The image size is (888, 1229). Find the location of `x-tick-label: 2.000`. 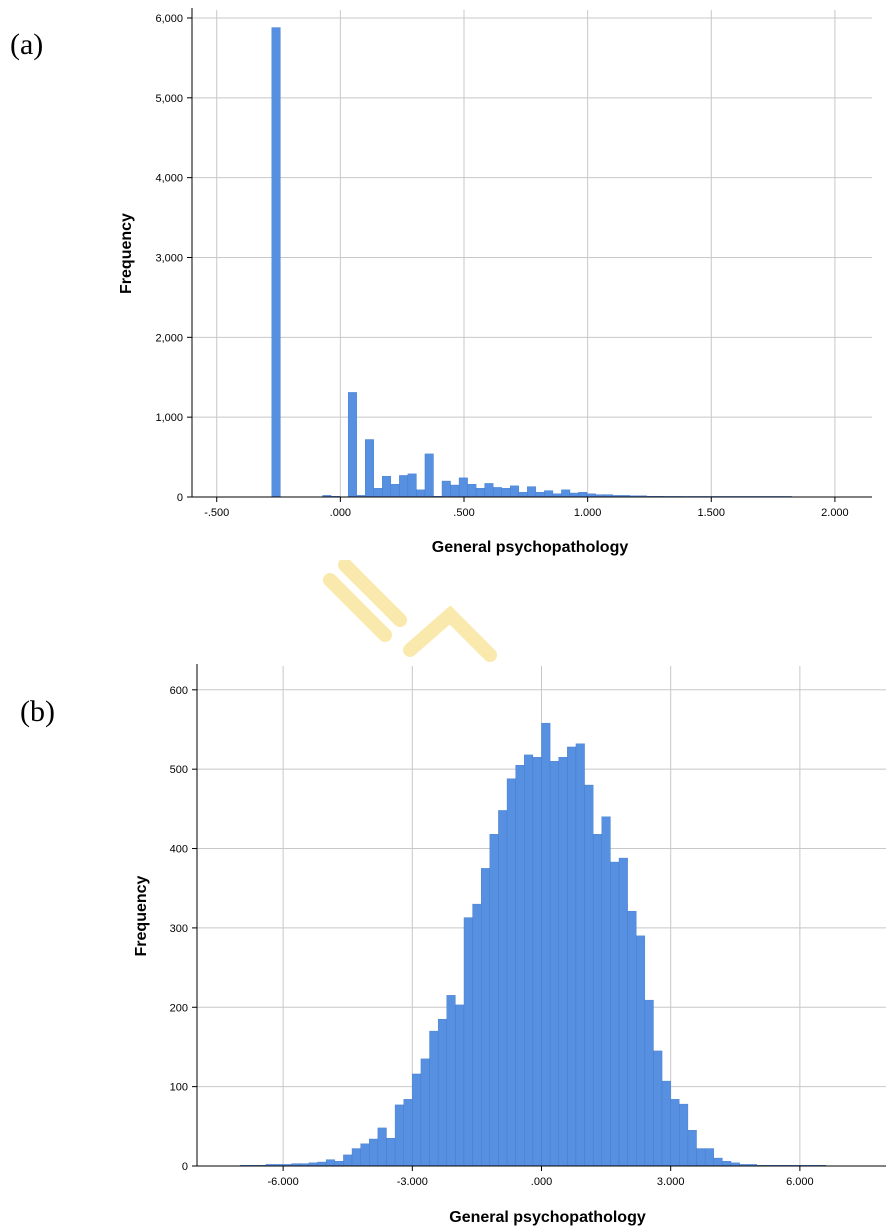

x-tick-label: 2.000 is located at coordinates (835, 513).